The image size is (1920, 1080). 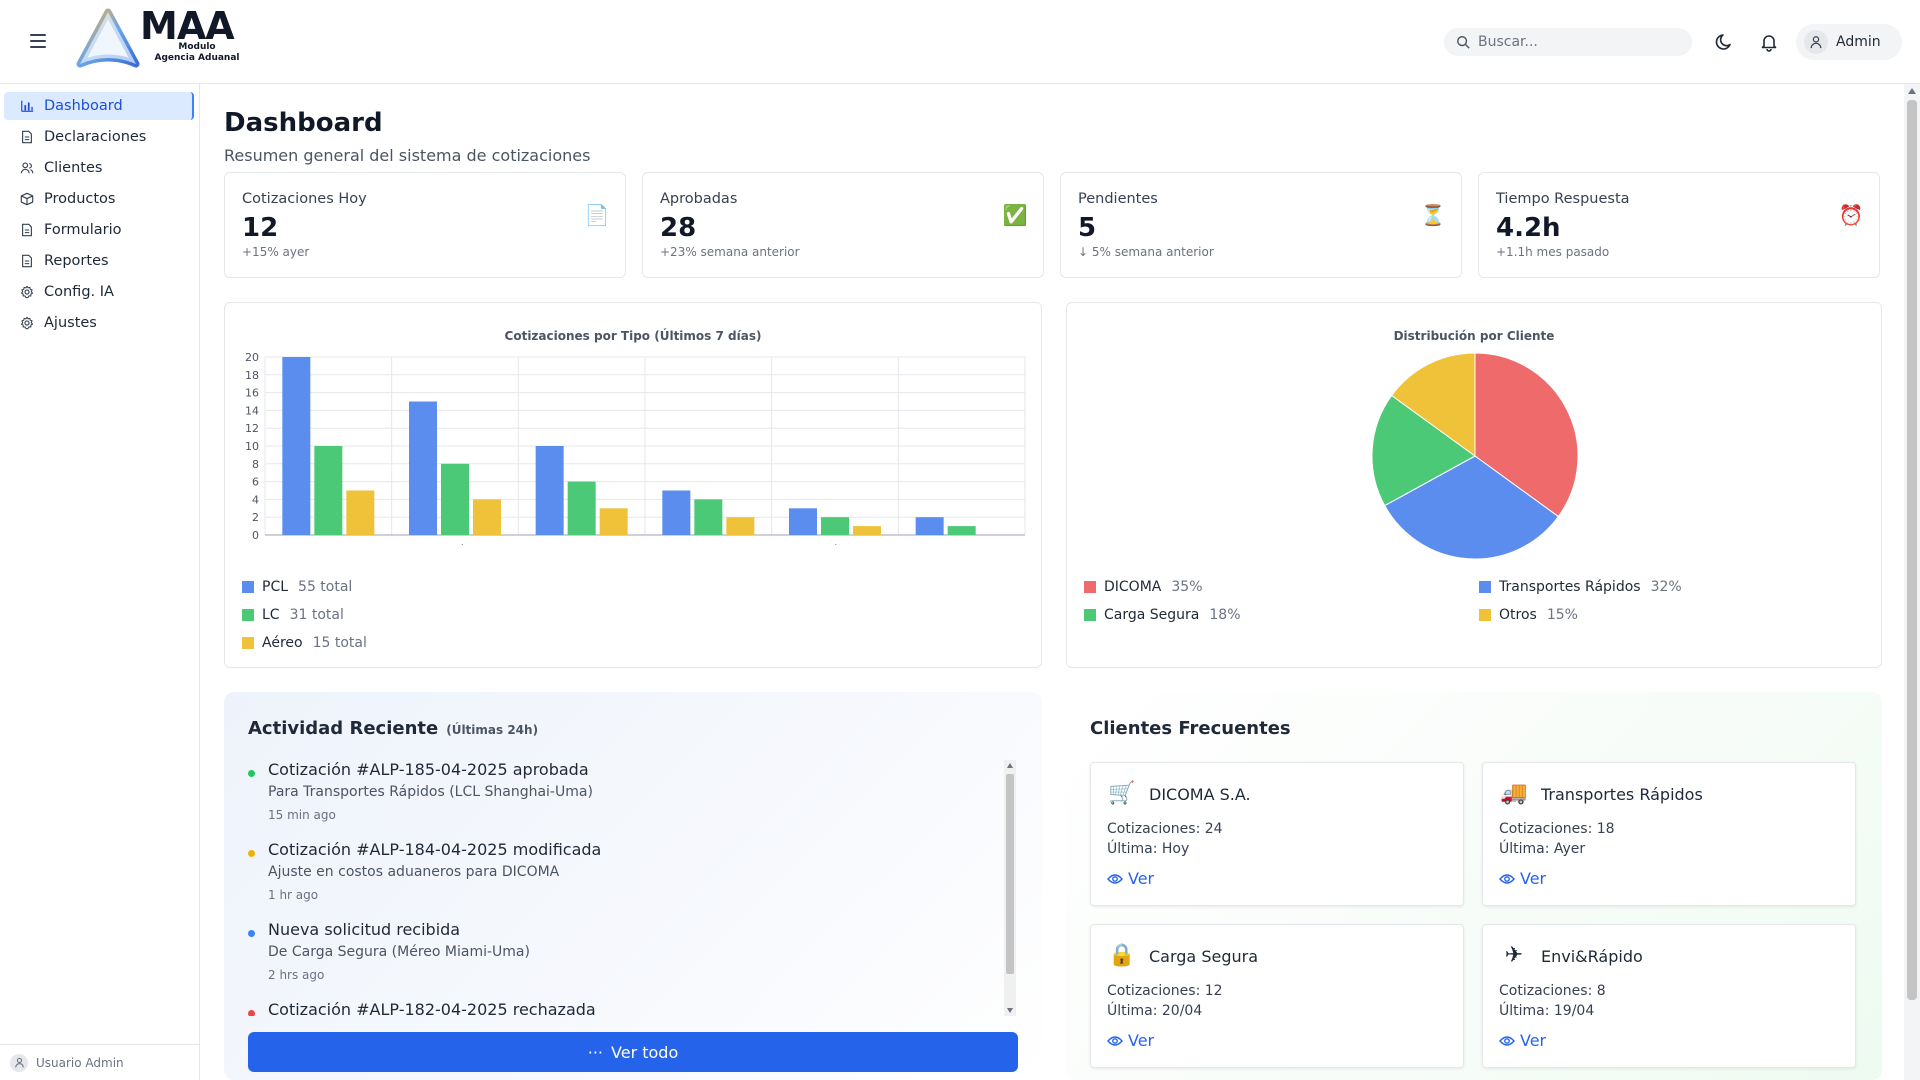 What do you see at coordinates (282, 643) in the screenshot?
I see `legend-label: Aéreo` at bounding box center [282, 643].